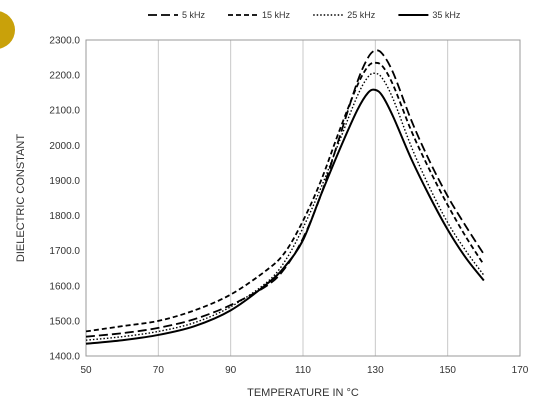  Describe the element at coordinates (361, 15) in the screenshot. I see `legend-label: 25 kHz` at that location.